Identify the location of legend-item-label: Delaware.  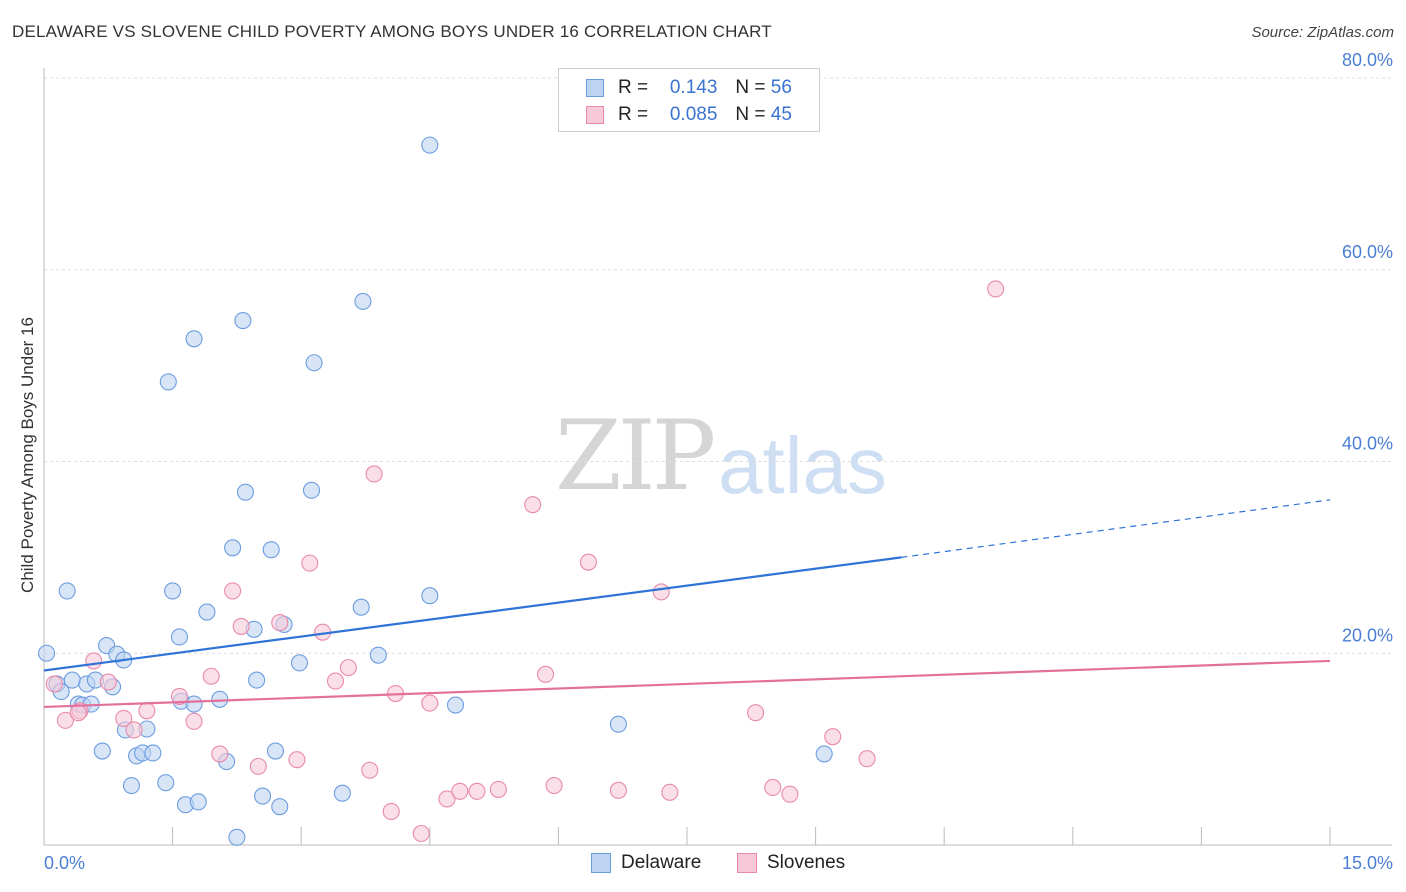
(661, 862).